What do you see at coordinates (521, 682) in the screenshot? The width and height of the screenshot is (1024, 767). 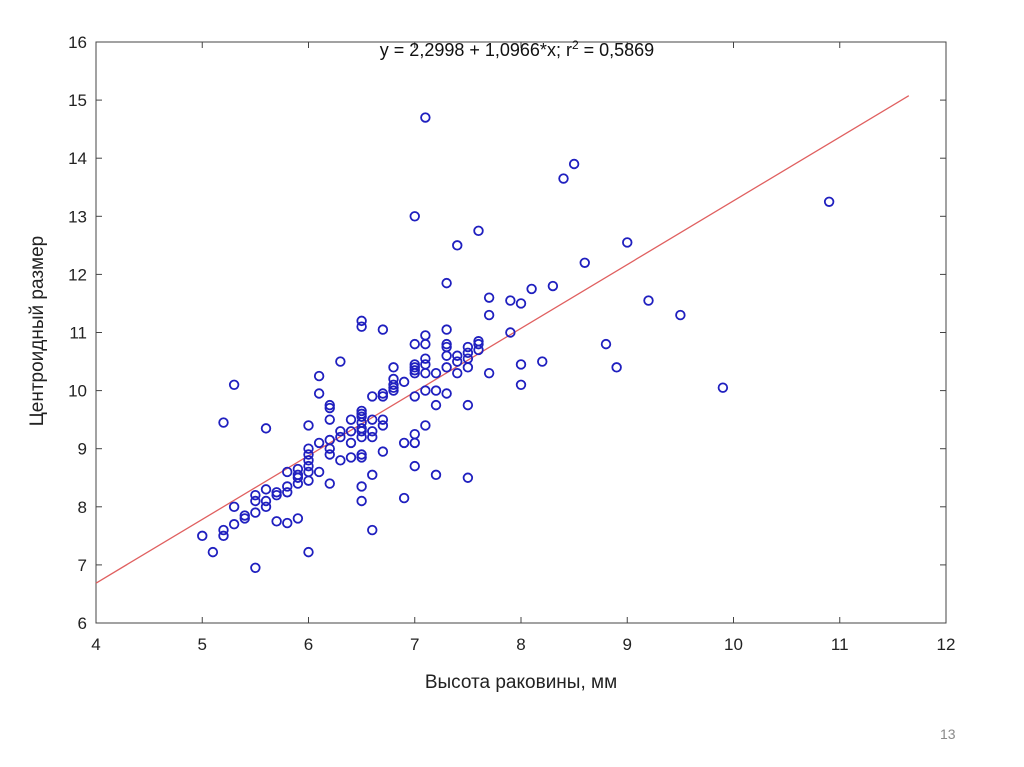 I see `x-axis-label: Высота раковины, мм` at bounding box center [521, 682].